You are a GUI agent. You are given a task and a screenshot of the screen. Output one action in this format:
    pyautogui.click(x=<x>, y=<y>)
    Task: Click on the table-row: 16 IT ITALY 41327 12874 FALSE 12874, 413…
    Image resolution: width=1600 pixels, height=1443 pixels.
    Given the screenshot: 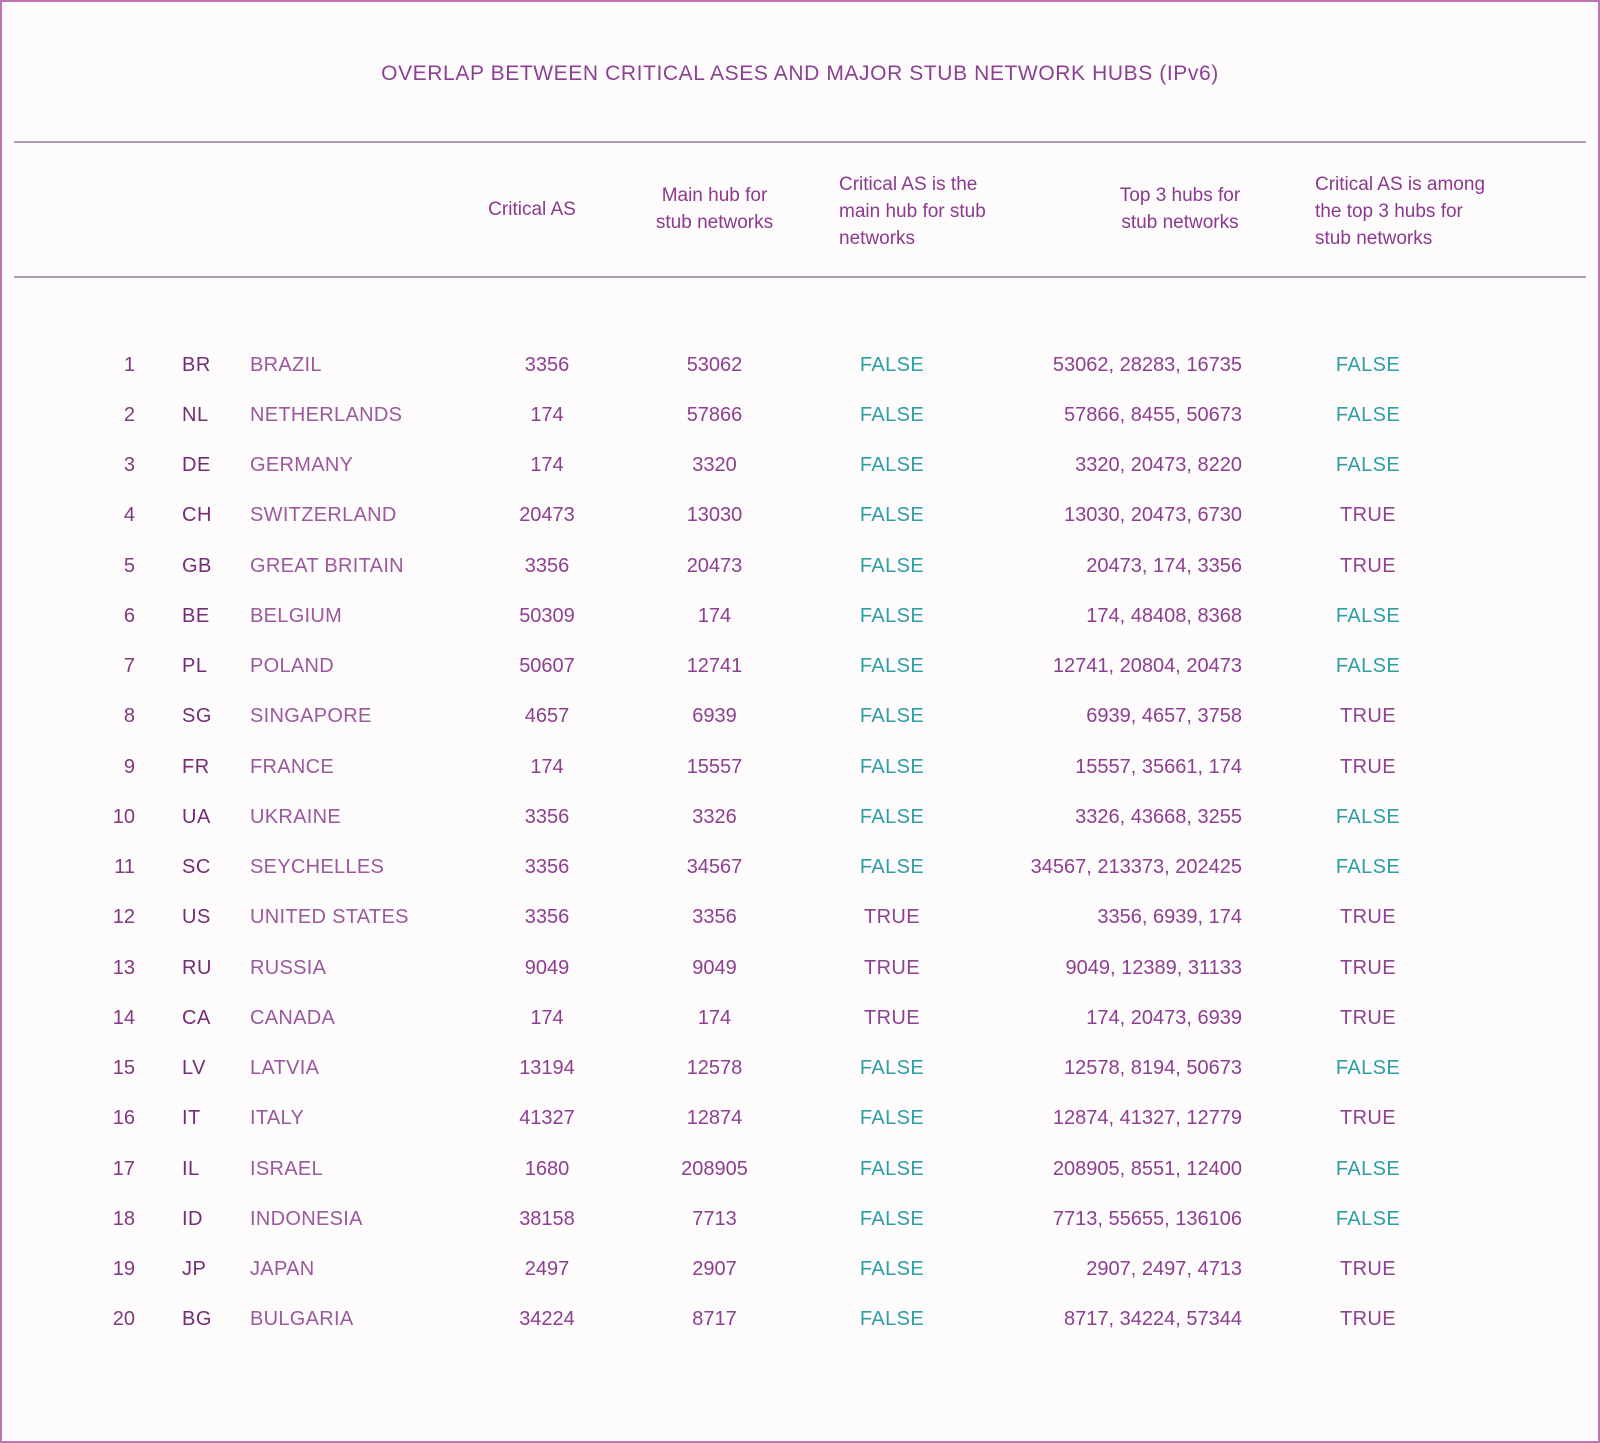 What is the action you would take?
    pyautogui.click(x=800, y=1119)
    